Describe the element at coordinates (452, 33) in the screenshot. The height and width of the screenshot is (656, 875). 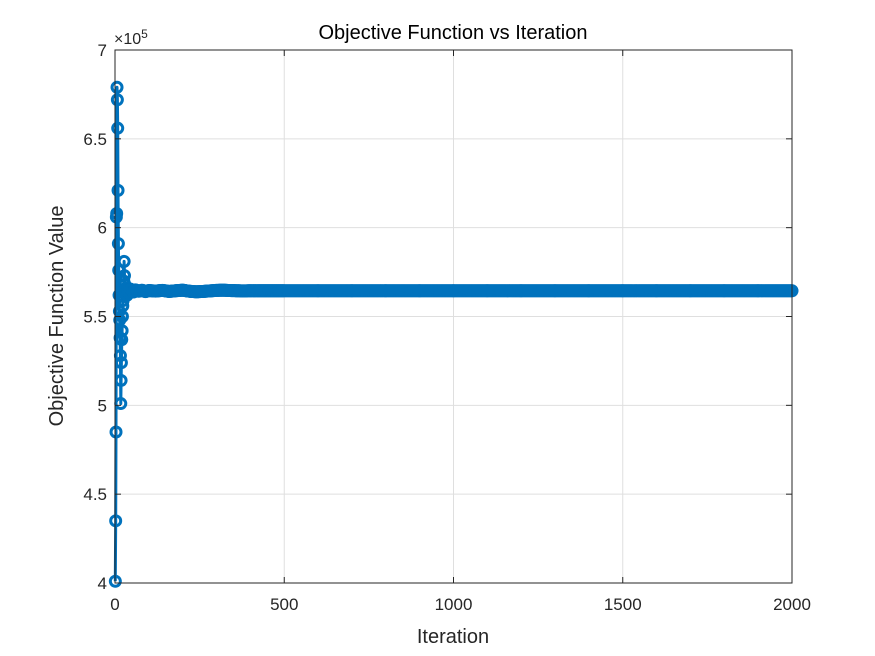
I see `chart-title: Objective Function vs Iteration` at that location.